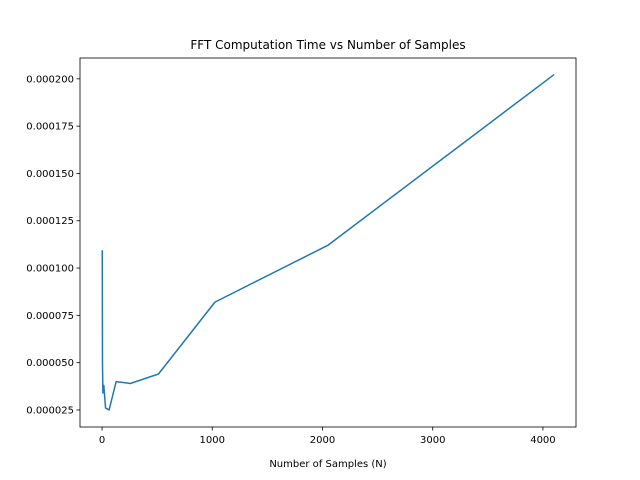 The image size is (640, 480). I want to click on y-tick-label: 0.000200, so click(50, 79).